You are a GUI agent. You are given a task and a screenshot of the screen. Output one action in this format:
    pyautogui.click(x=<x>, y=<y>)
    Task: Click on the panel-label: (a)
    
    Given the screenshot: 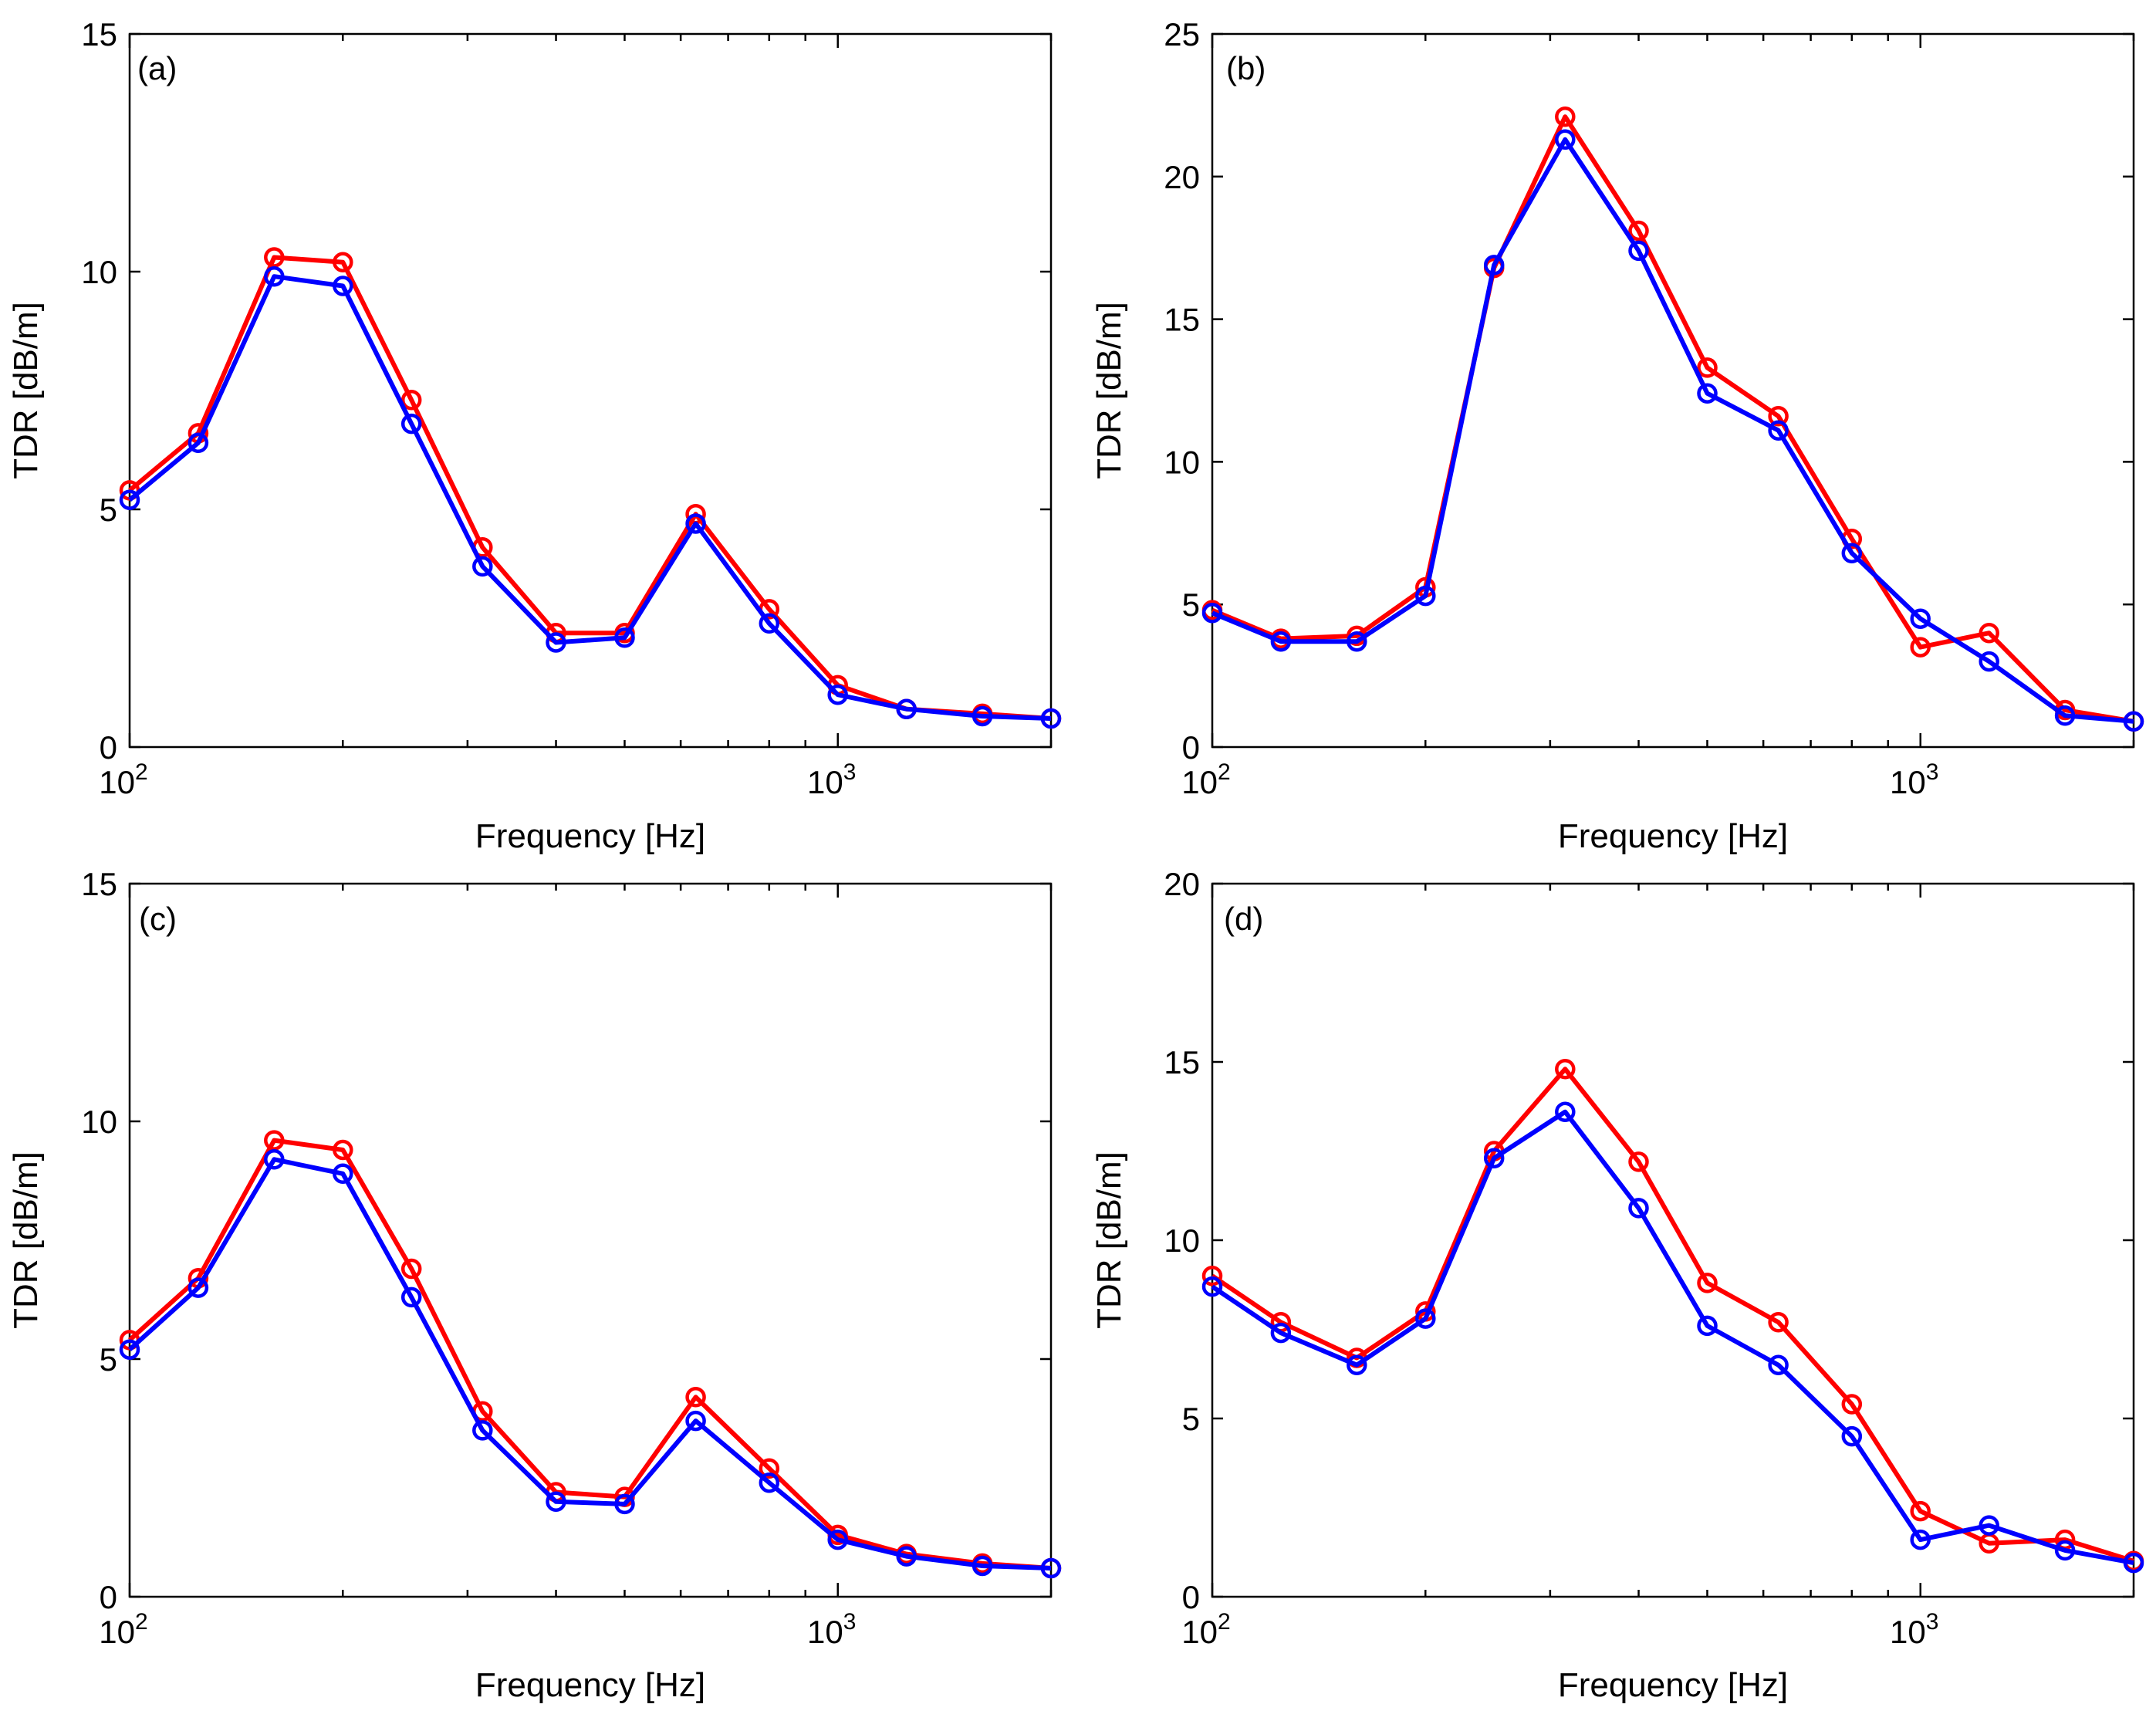 What is the action you would take?
    pyautogui.click(x=157, y=68)
    